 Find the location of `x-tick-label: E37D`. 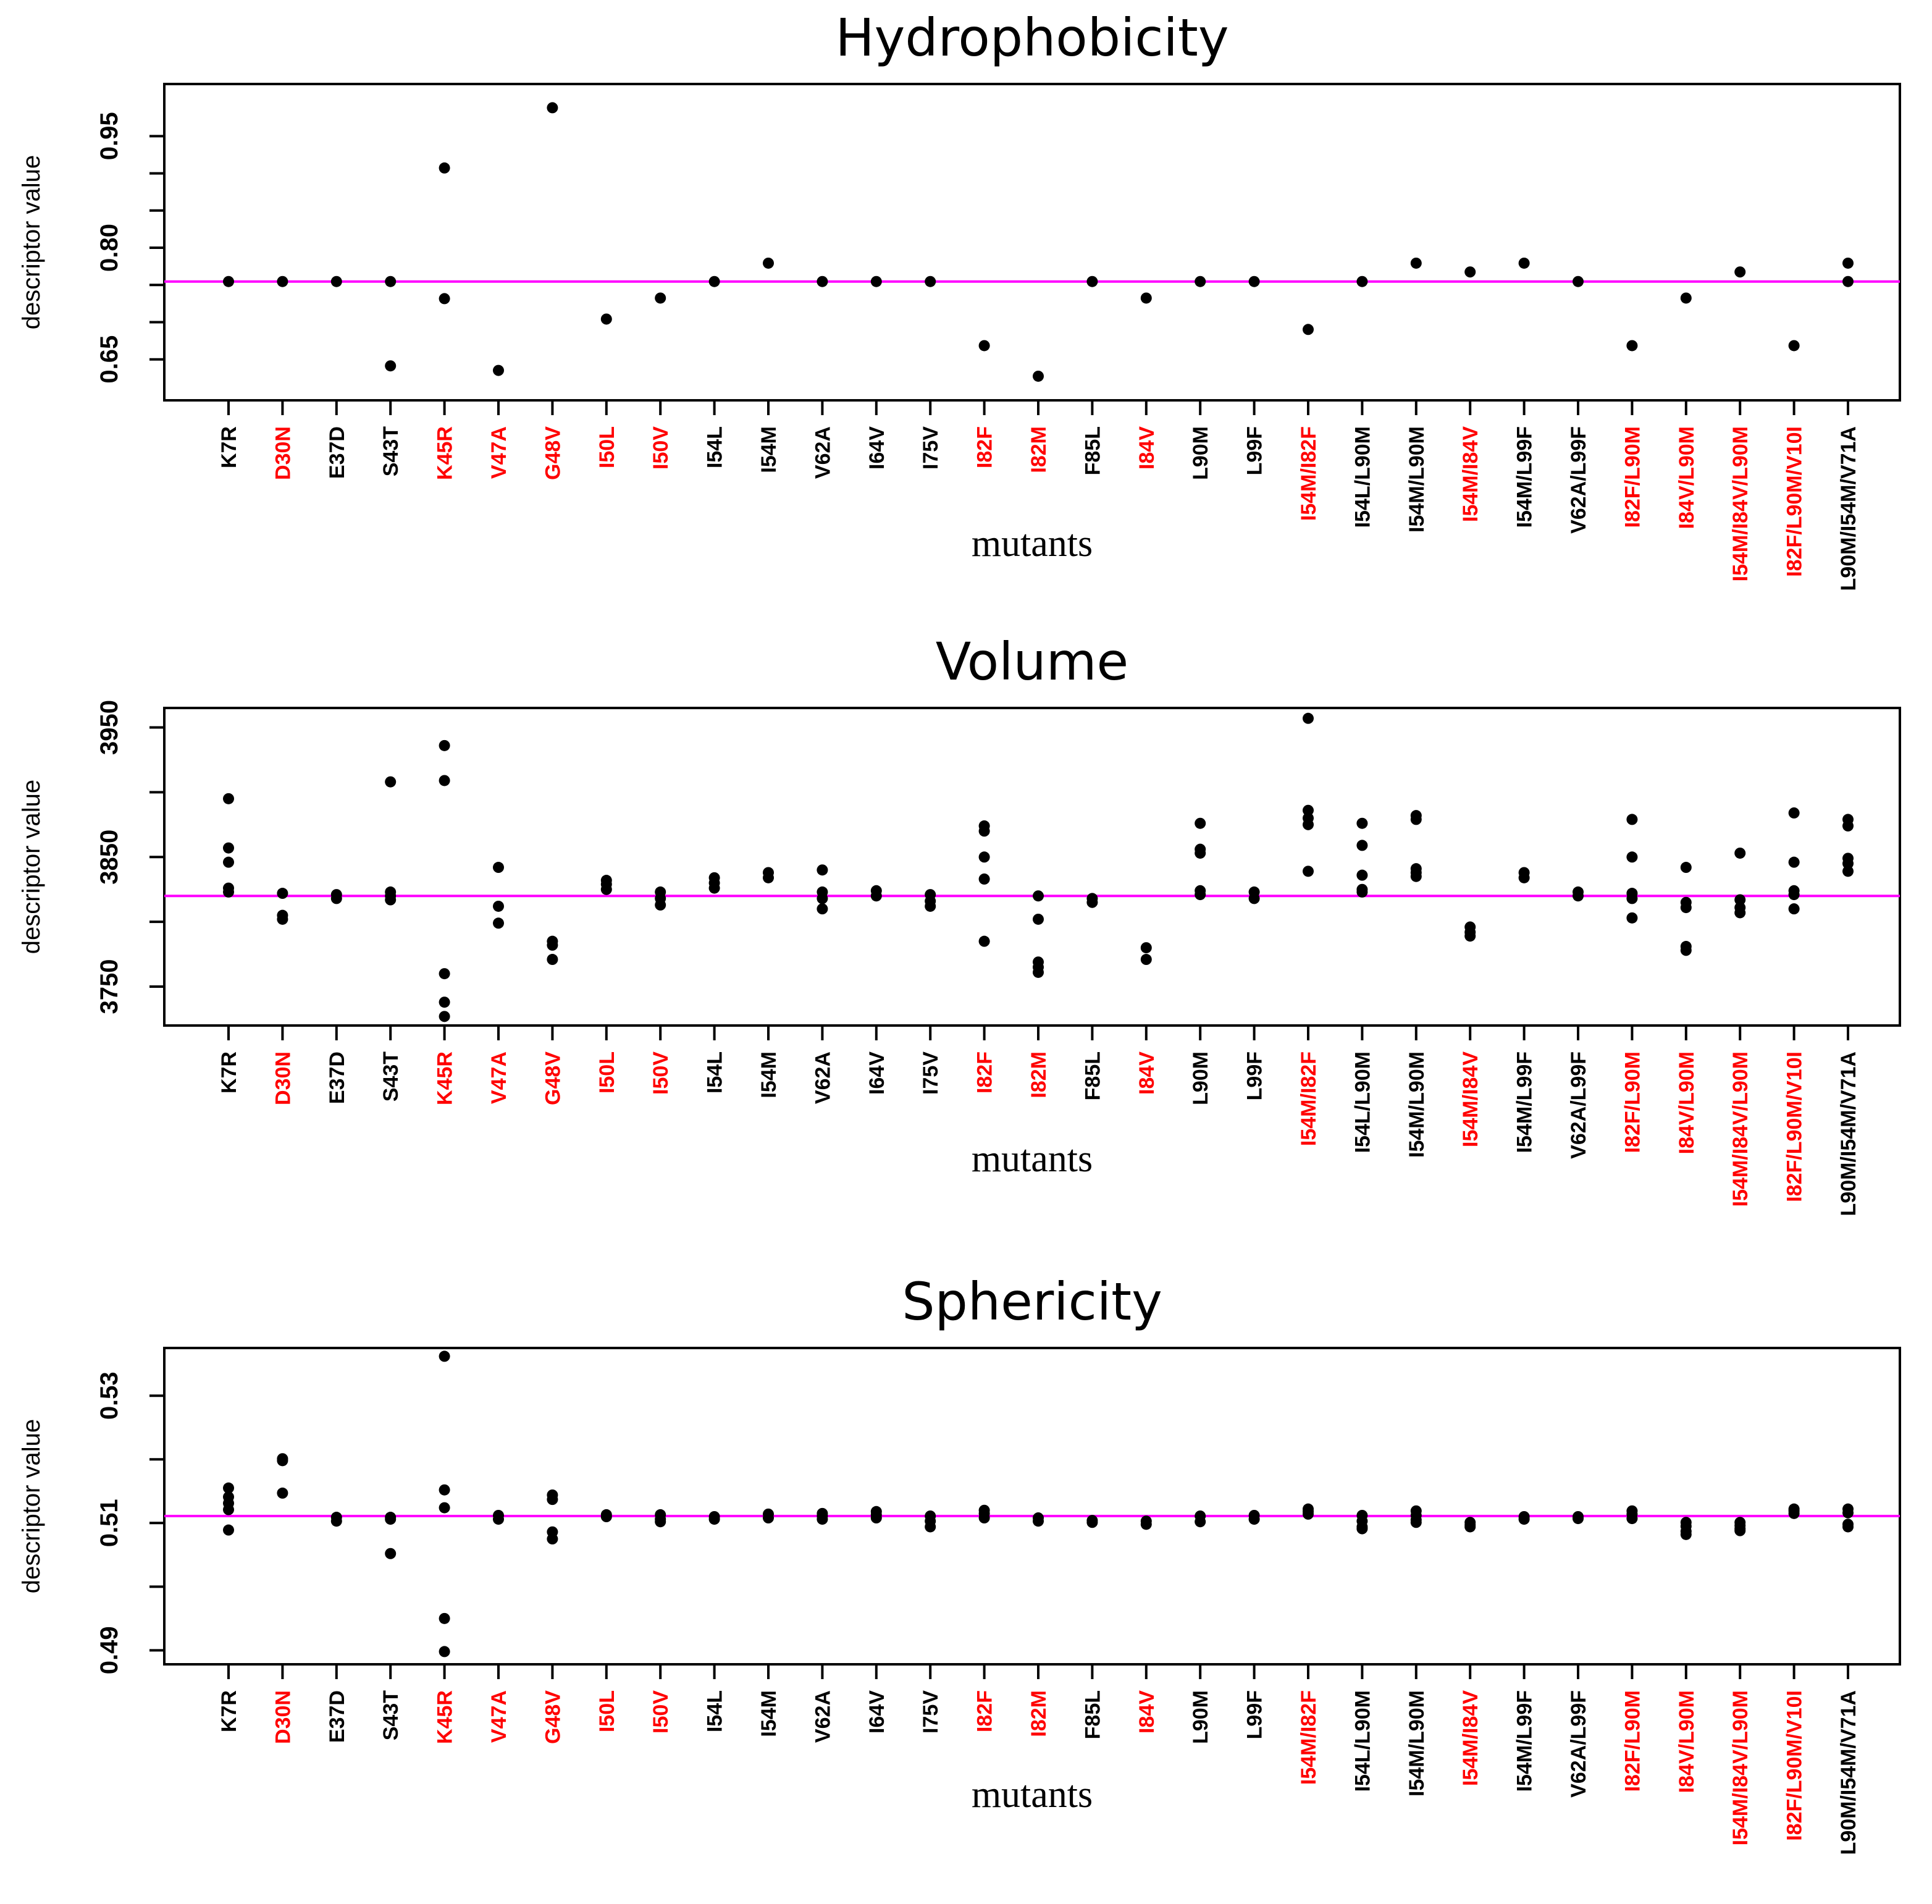

x-tick-label: E37D is located at coordinates (337, 1077).